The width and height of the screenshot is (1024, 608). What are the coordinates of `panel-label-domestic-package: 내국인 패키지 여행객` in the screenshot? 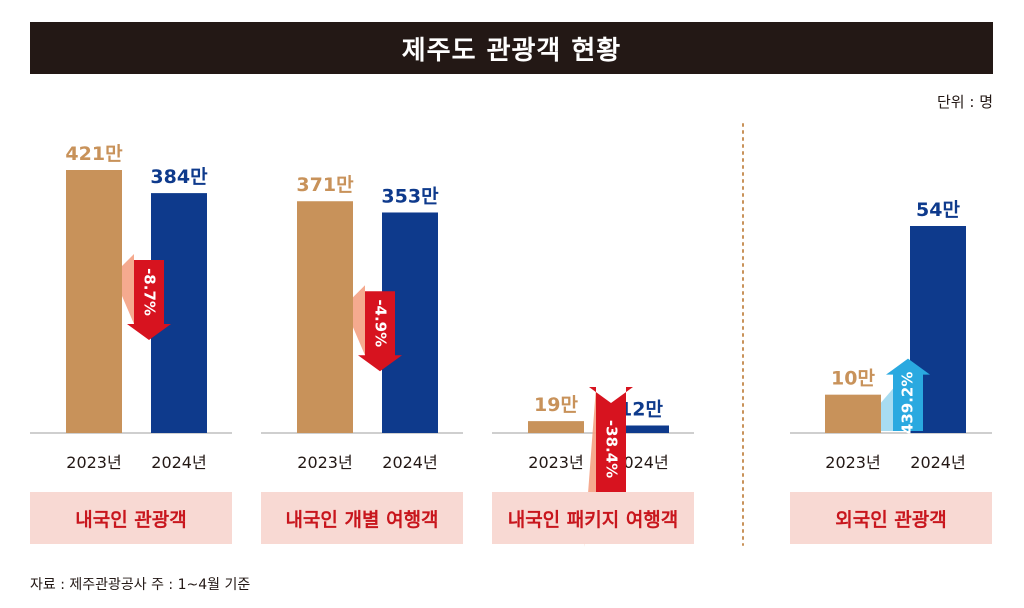 It's located at (593, 518).